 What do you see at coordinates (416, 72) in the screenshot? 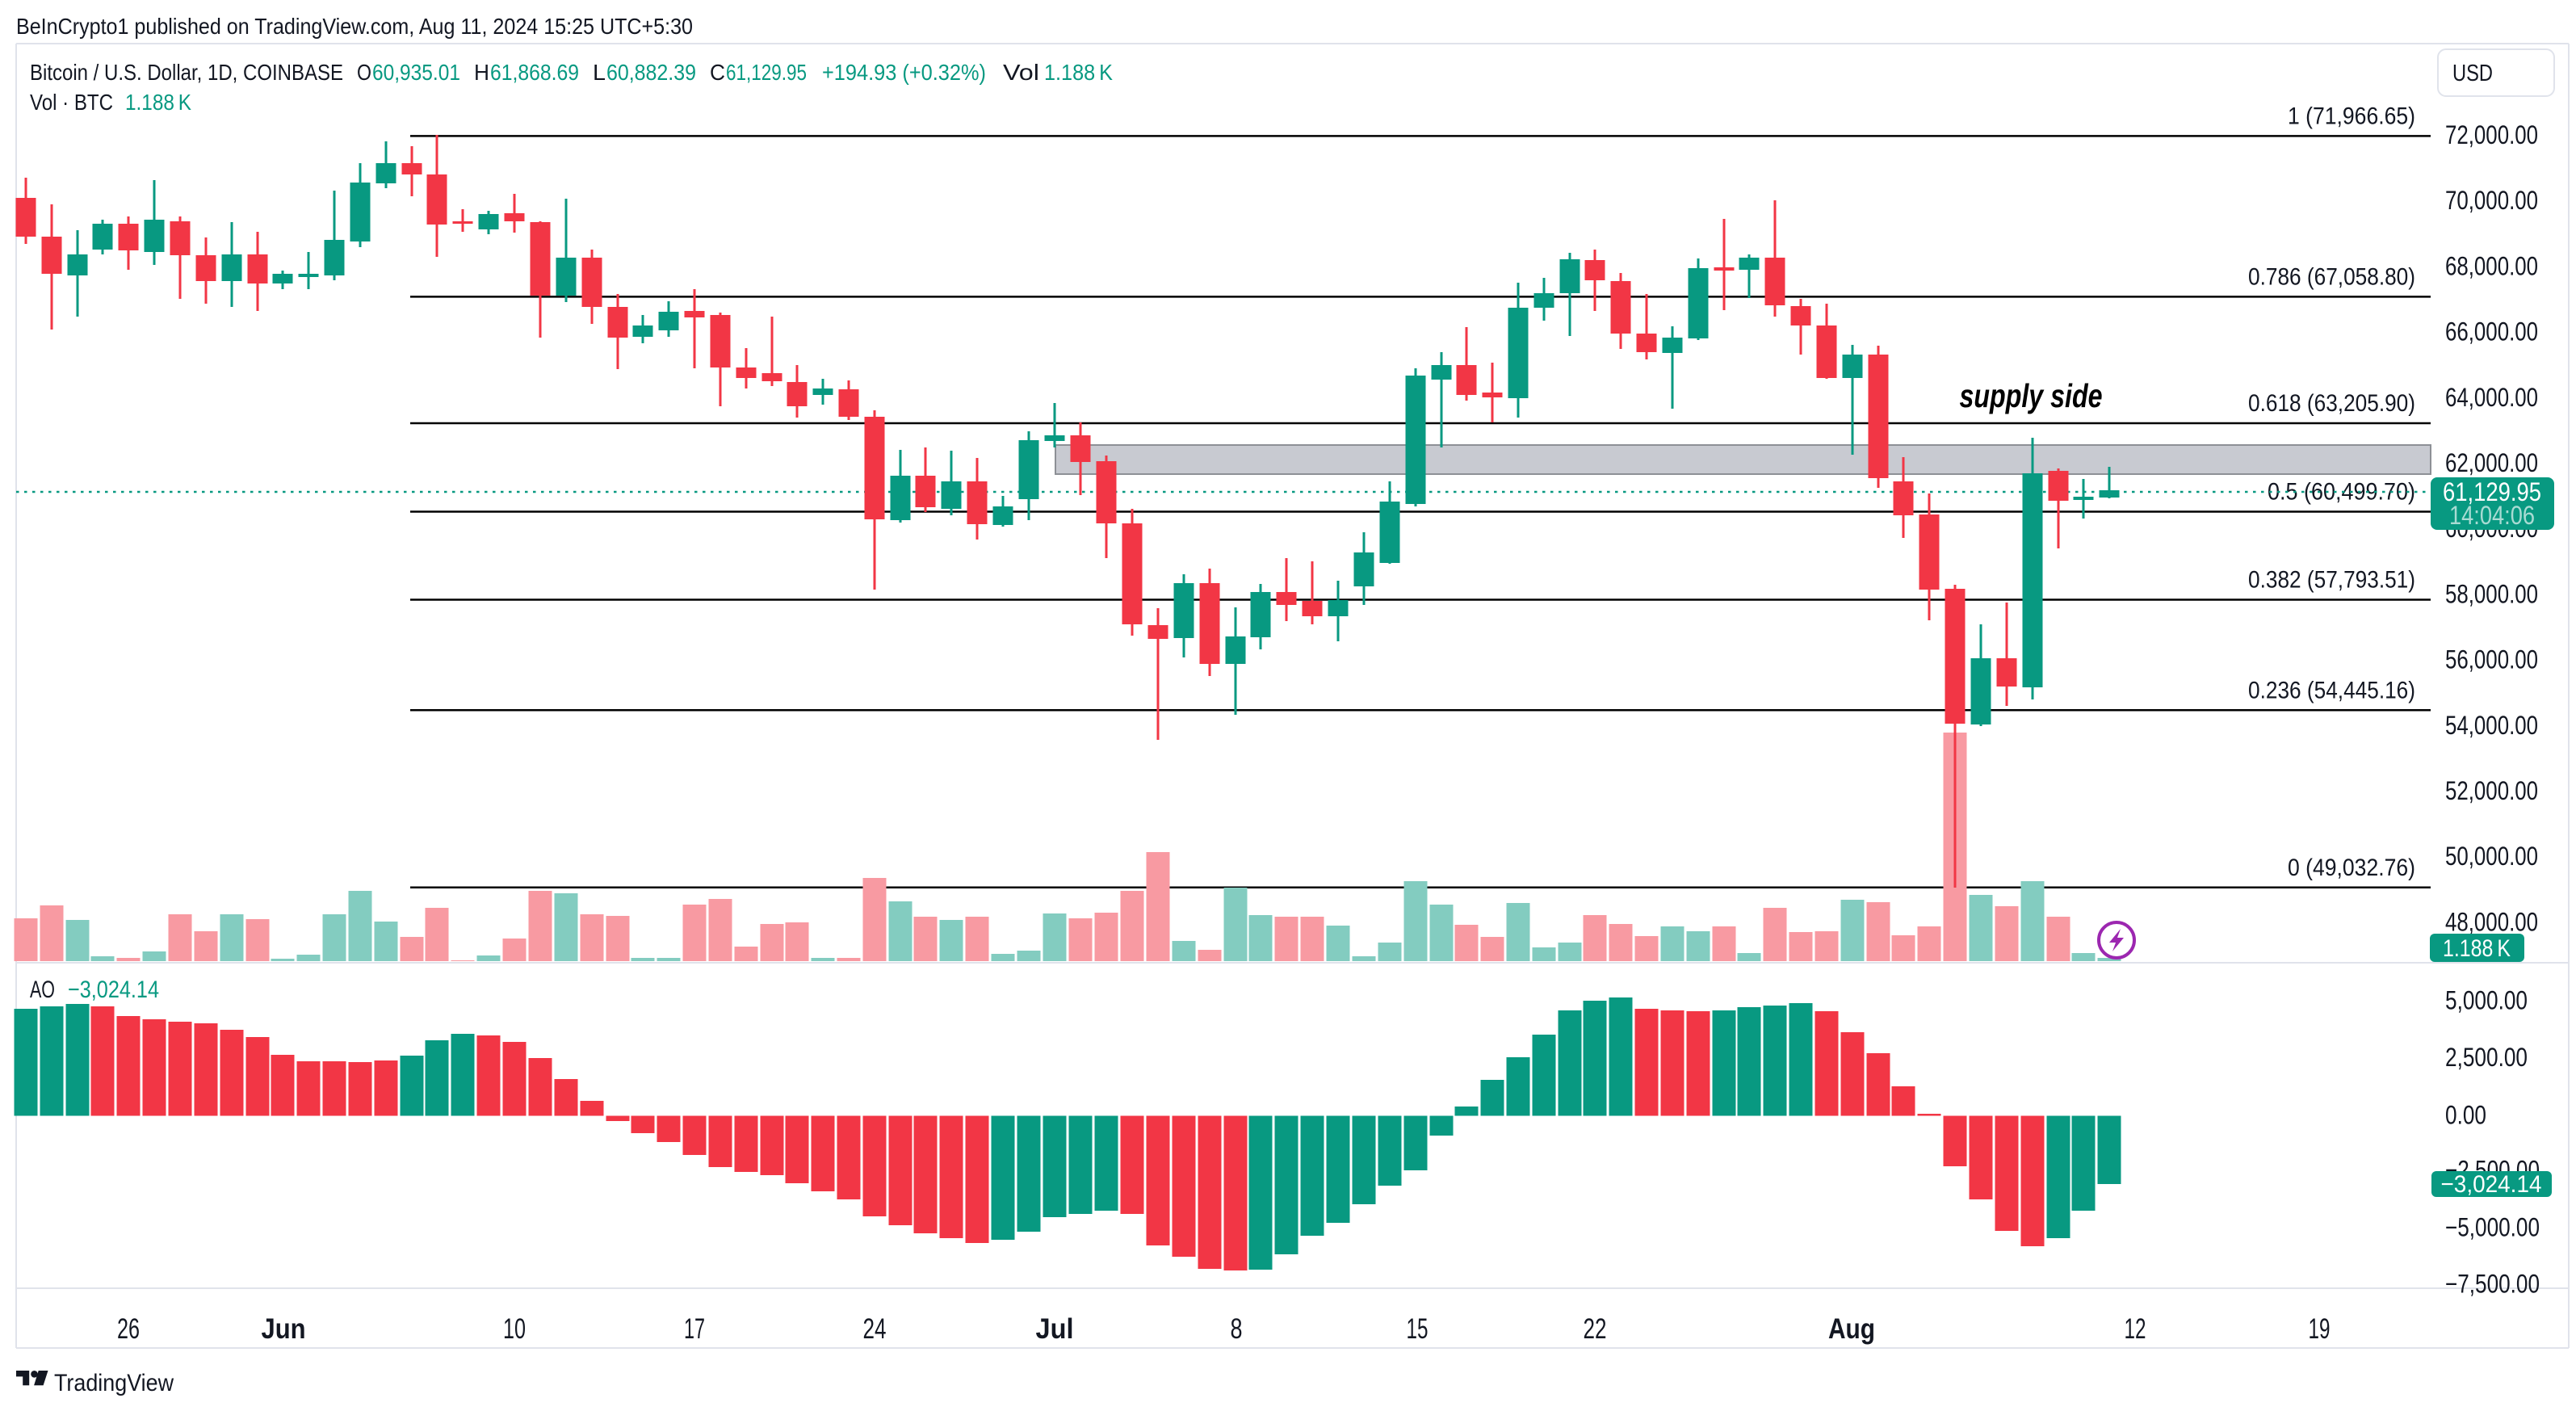
I see `svg-text: 60,935.01` at bounding box center [416, 72].